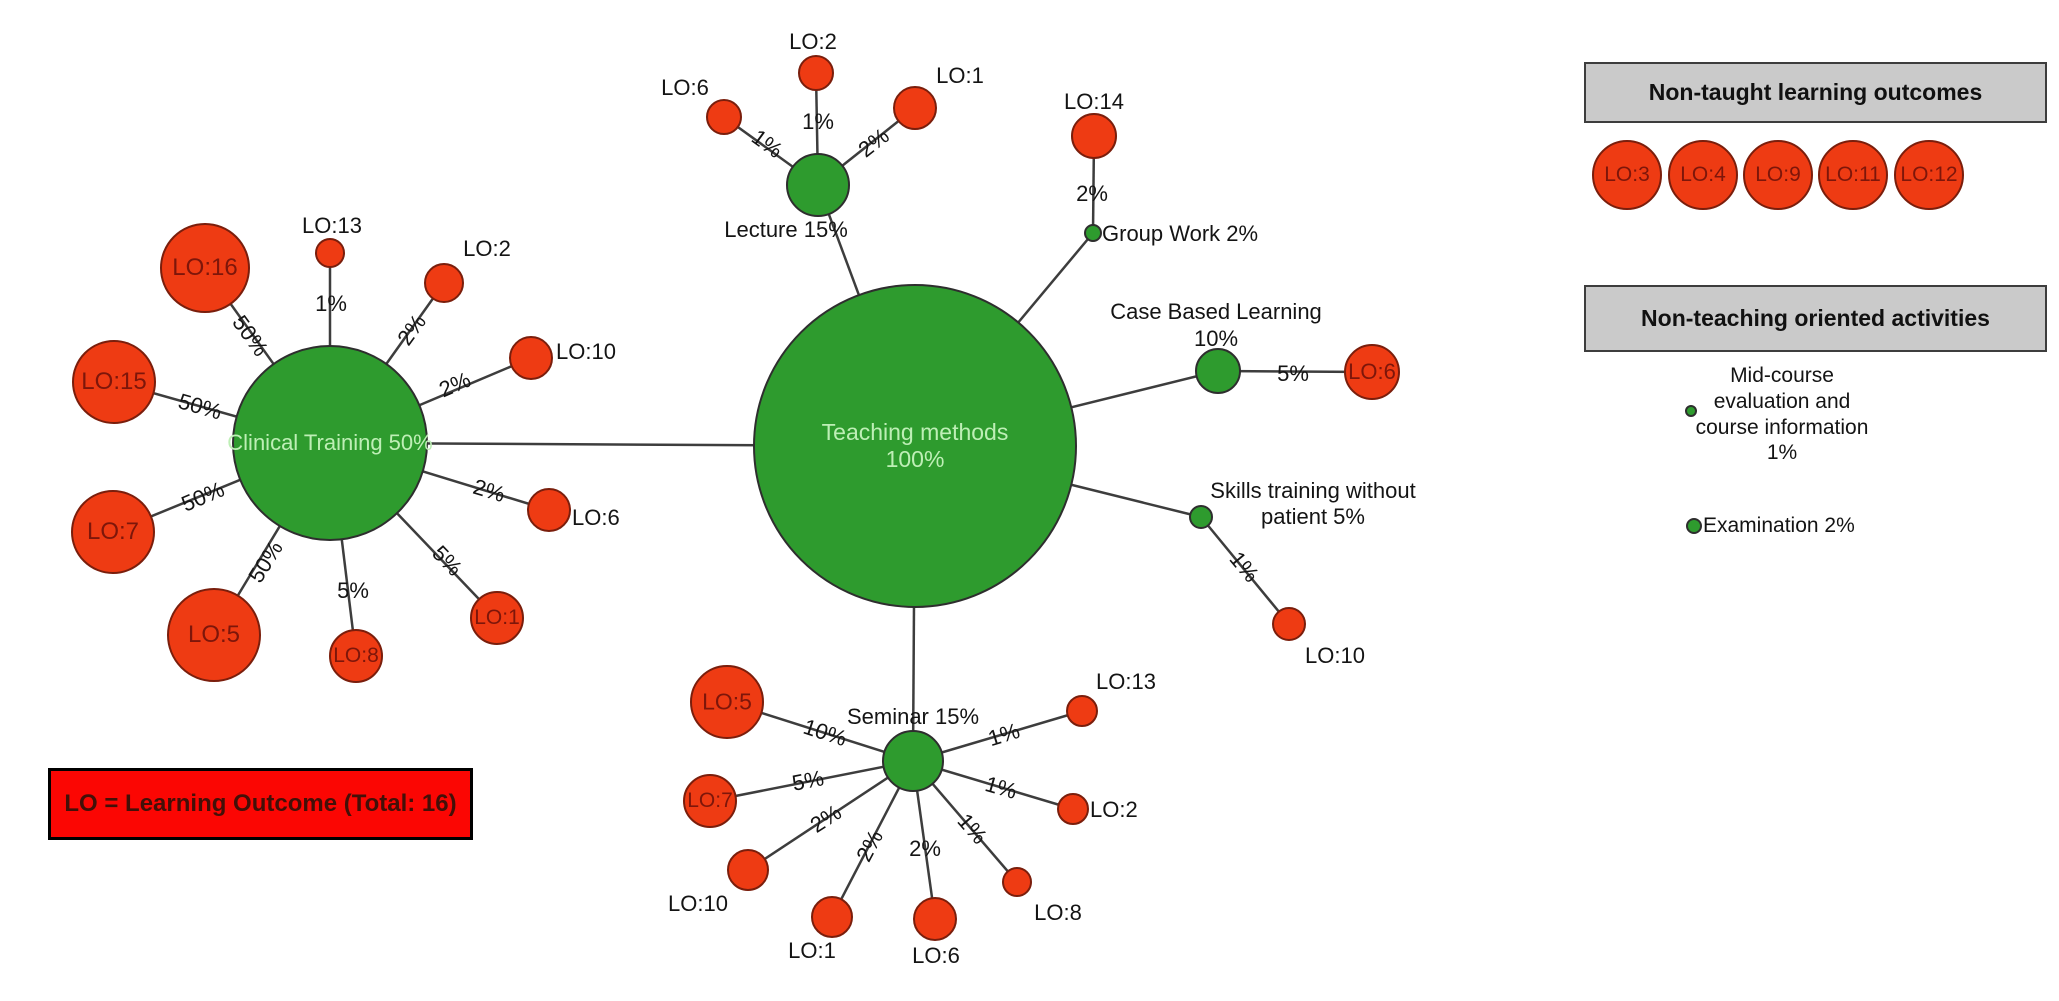 This screenshot has width=2059, height=1001. Describe the element at coordinates (1093, 233) in the screenshot. I see `node-group-work` at that location.